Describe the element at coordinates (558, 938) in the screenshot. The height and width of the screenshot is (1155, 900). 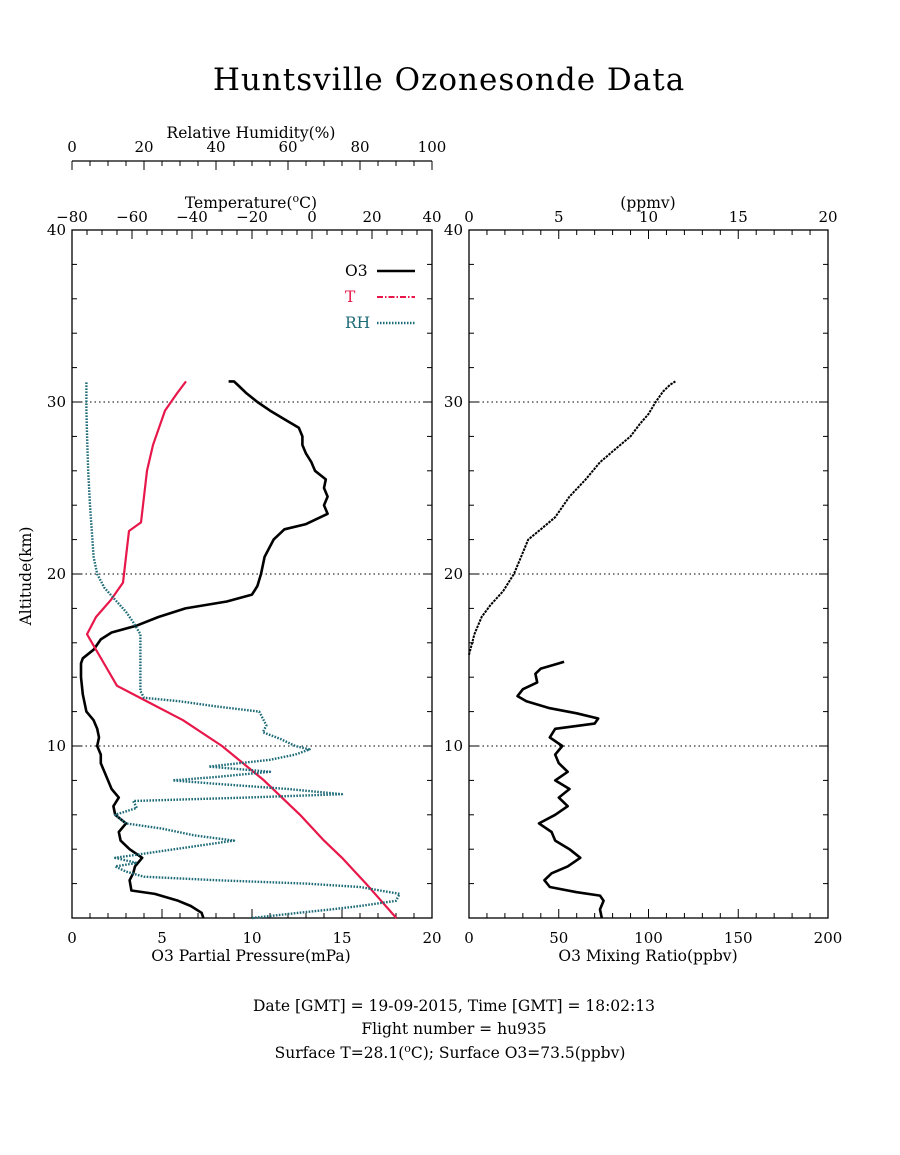
I see `ppbv-x-tick-label-50: 50` at that location.